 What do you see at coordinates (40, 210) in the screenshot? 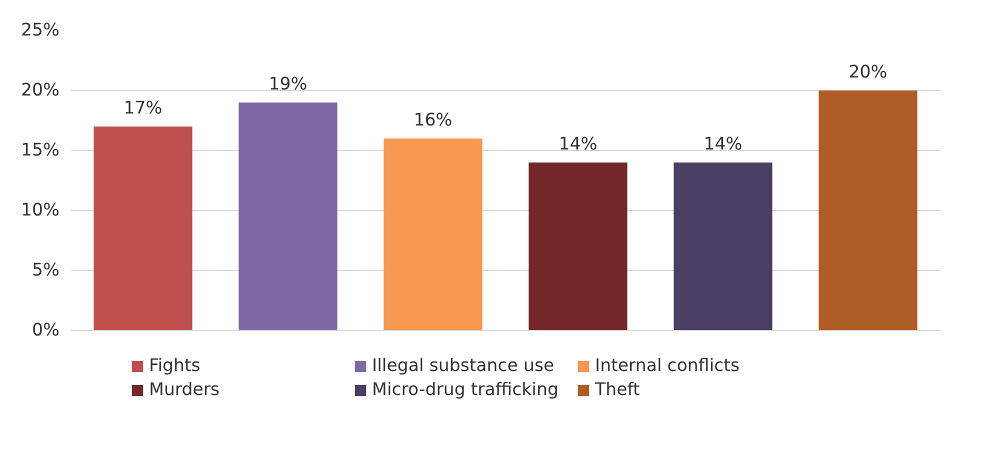
I see `y-tick-label: 10%` at bounding box center [40, 210].